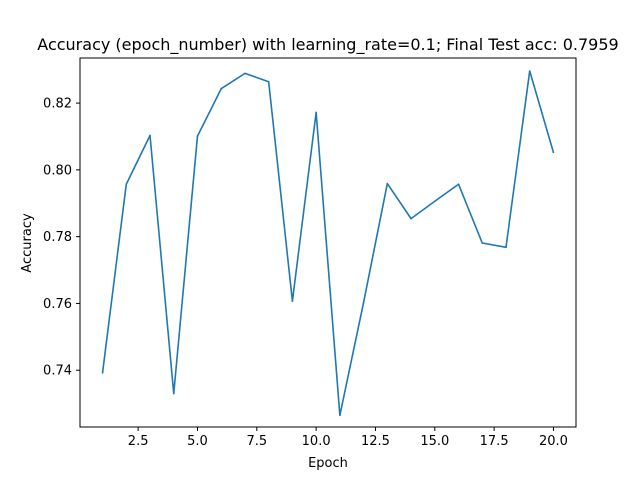  What do you see at coordinates (434, 441) in the screenshot?
I see `x-tick-label: 15.0` at bounding box center [434, 441].